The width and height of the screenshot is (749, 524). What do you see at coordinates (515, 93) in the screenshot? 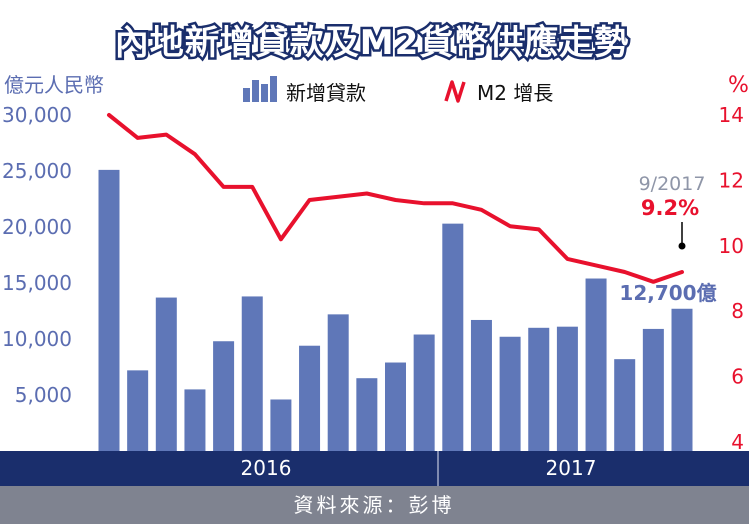
I see `legend-m2-label: M2 增長` at bounding box center [515, 93].